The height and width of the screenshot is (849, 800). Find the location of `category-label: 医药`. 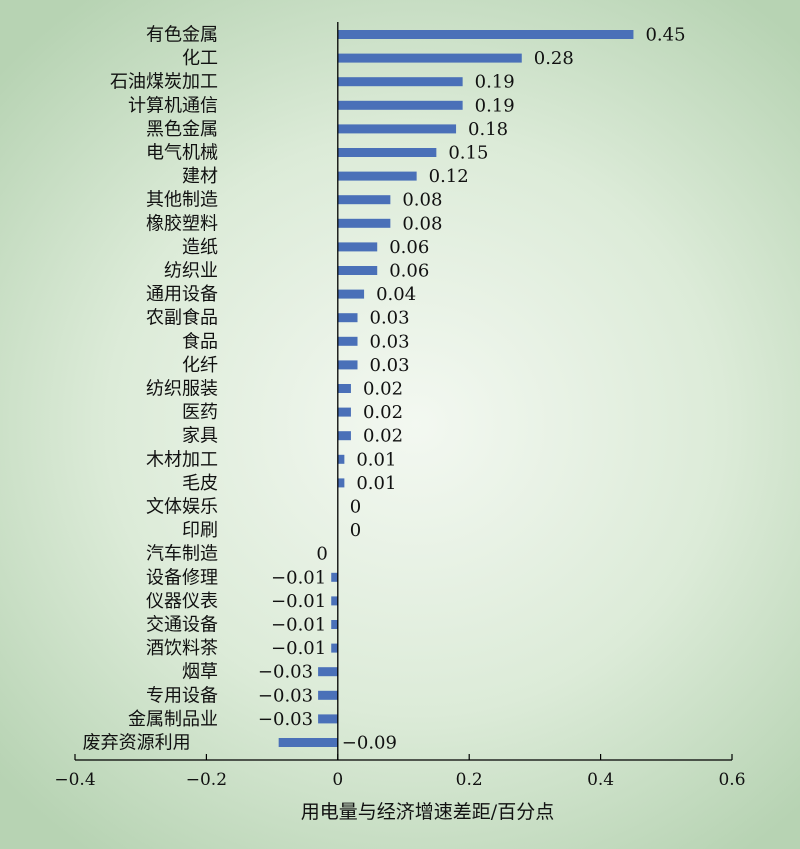

category-label: 医药 is located at coordinates (200, 412).